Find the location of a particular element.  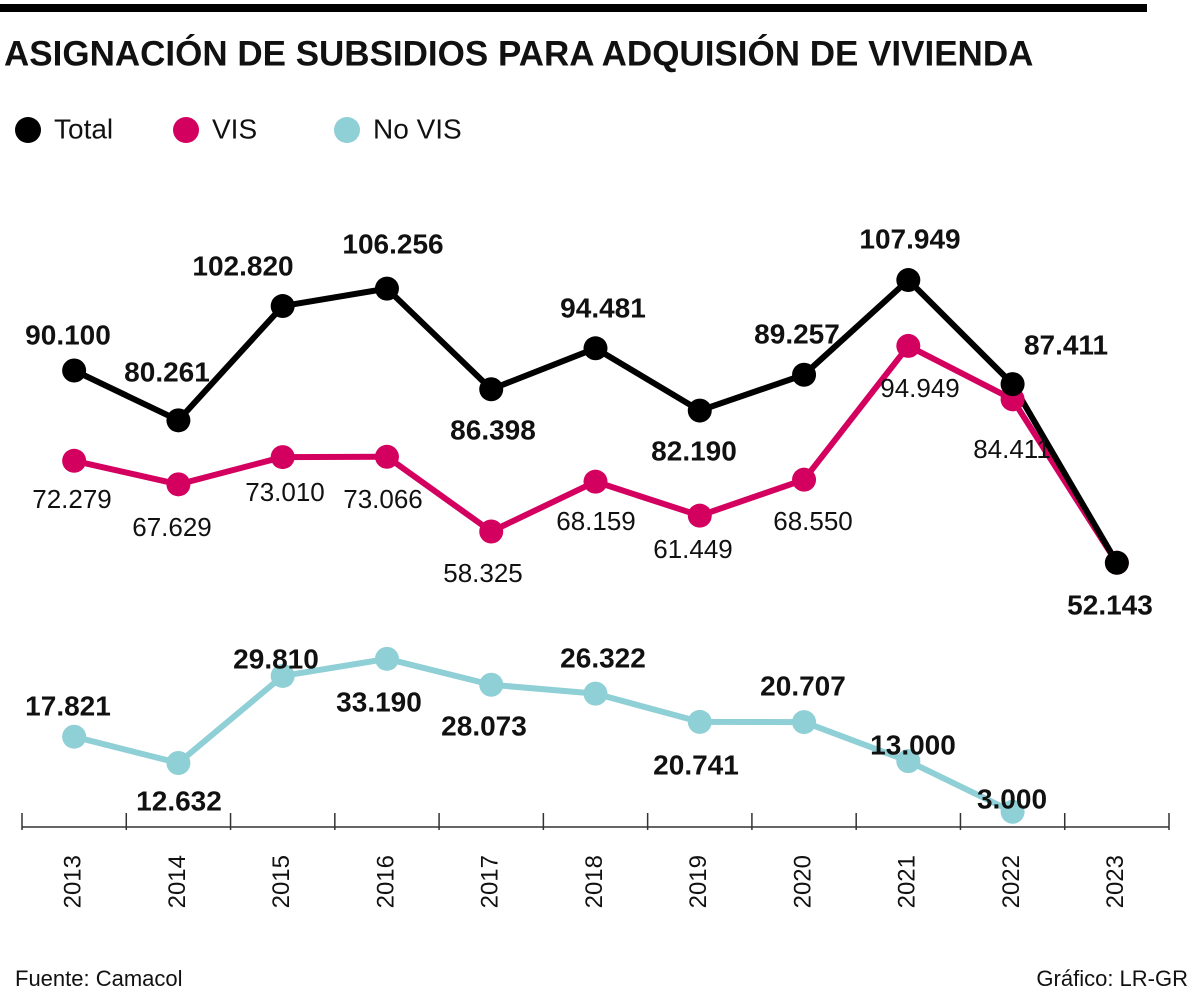

value-label: 102.820 is located at coordinates (242, 265).